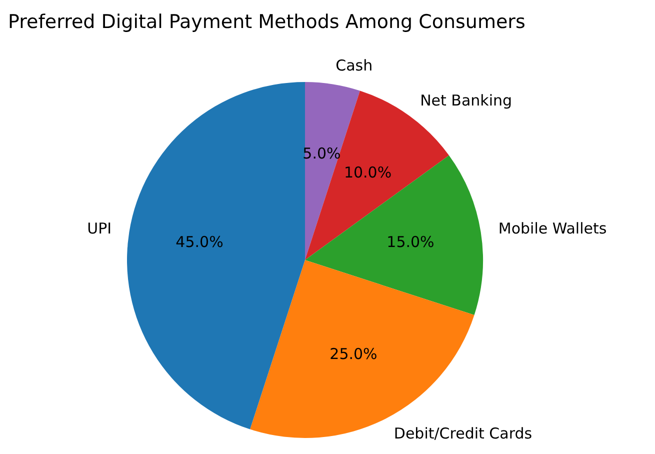 This screenshot has height=454, width=655. What do you see at coordinates (267, 22) in the screenshot?
I see `chart-title: Preferred Digital Payment Methods Among Consumers` at bounding box center [267, 22].